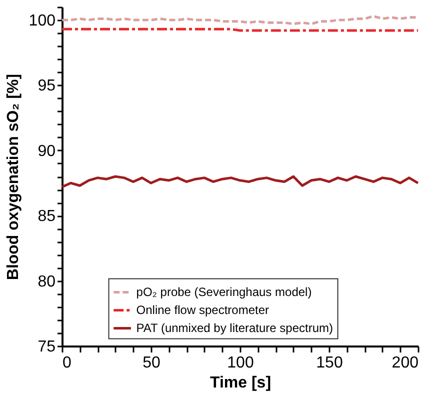 The image size is (426, 405). What do you see at coordinates (47, 281) in the screenshot?
I see `y-tick-label: 80` at bounding box center [47, 281].